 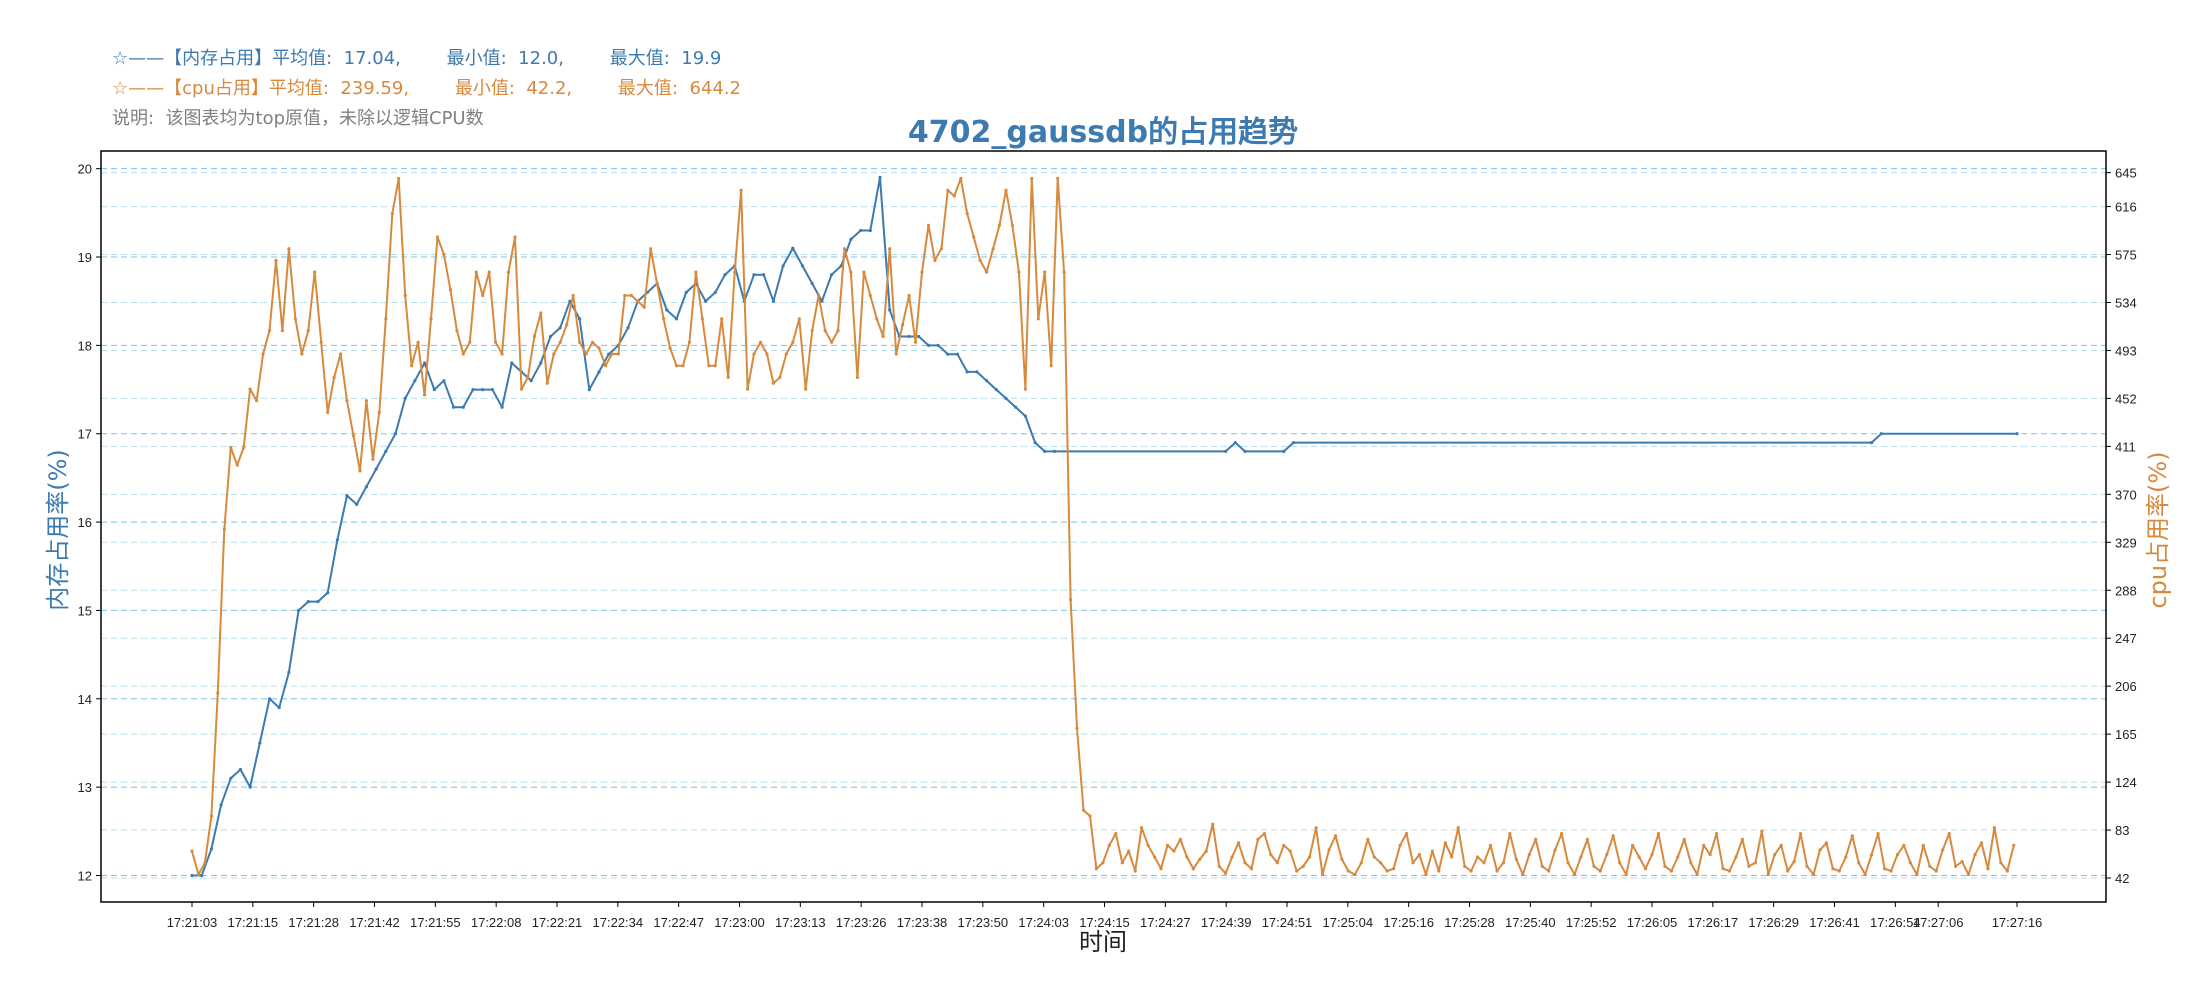 I want to click on x-tick-label: 17:26:17, so click(x=1713, y=922).